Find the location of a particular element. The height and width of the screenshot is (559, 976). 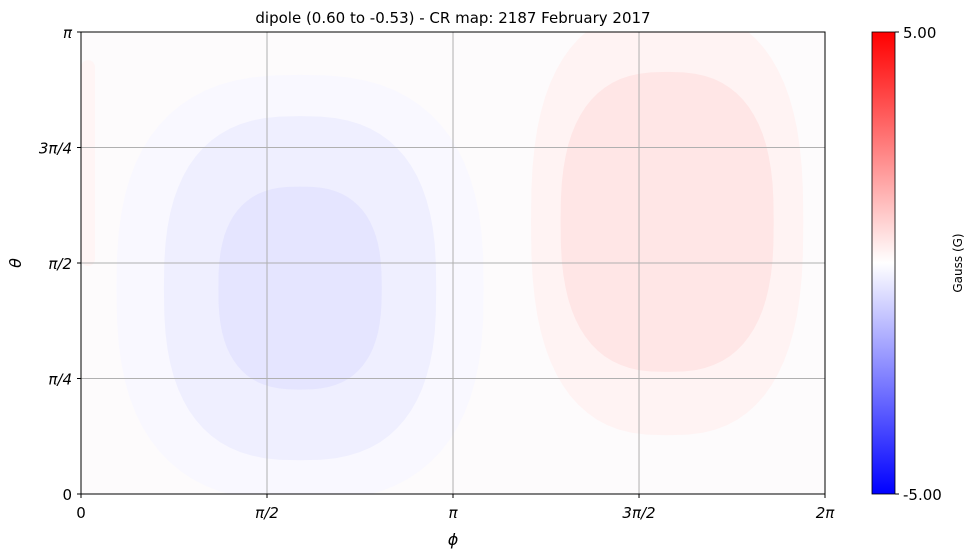

y-tick-label-1: π/4 is located at coordinates (60, 380).